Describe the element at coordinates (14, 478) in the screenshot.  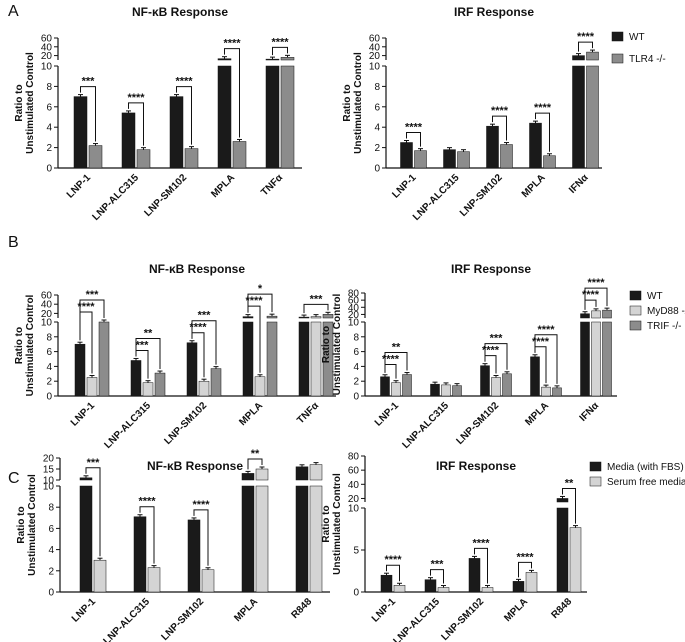
I see `panel-letter-C: C` at that location.